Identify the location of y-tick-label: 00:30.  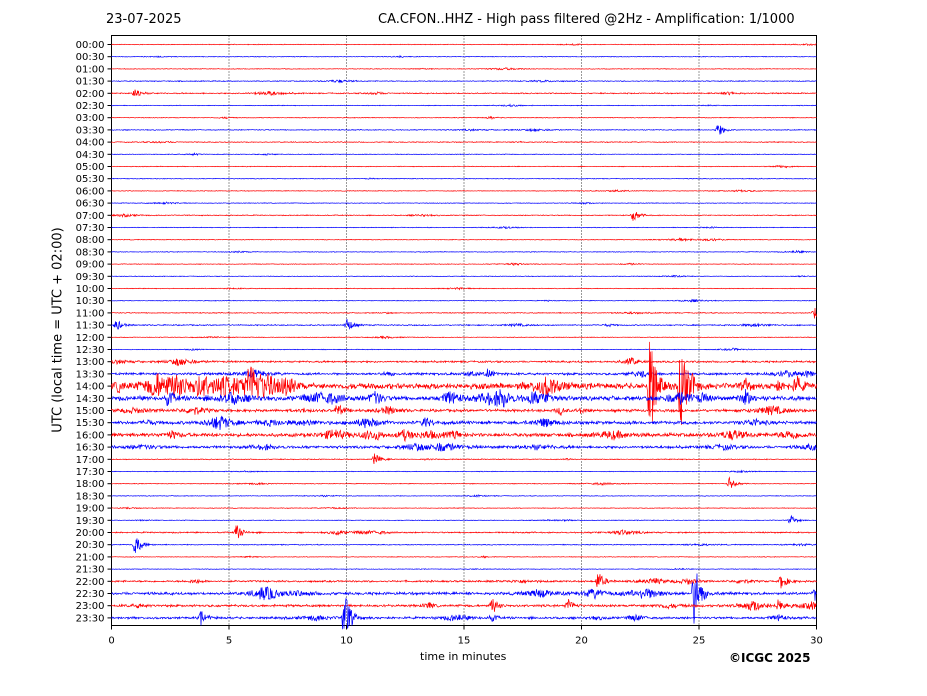
(90, 57).